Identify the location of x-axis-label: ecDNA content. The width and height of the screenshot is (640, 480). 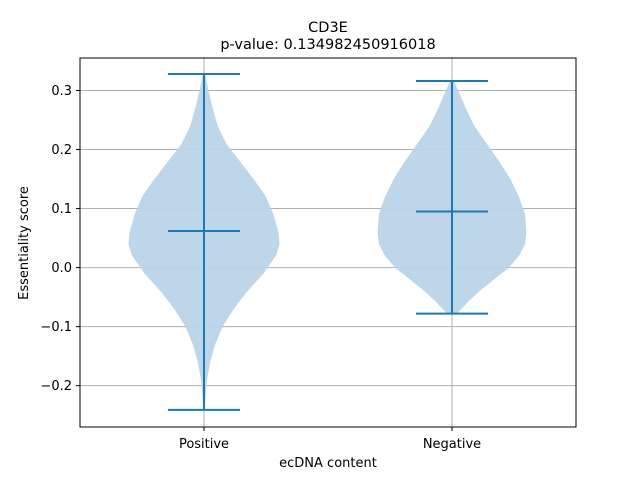
(328, 463).